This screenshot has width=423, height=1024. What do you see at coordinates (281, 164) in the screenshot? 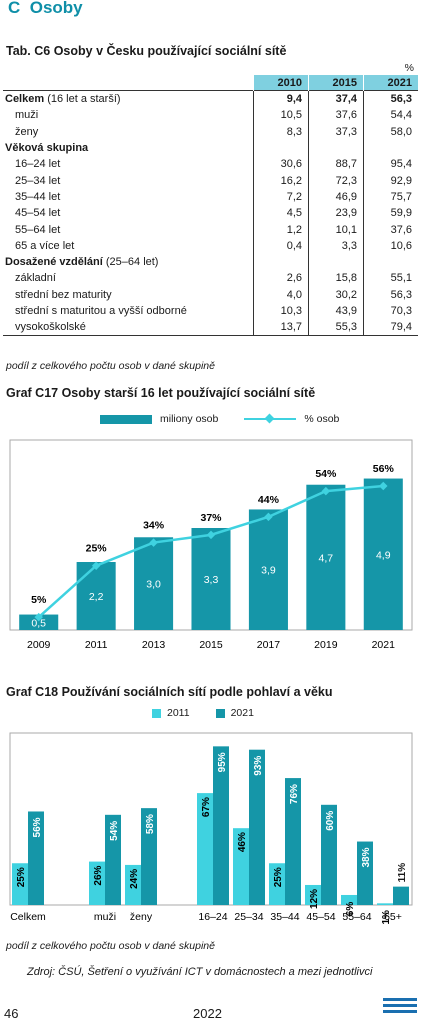
I see `cell-value: 30,6` at bounding box center [281, 164].